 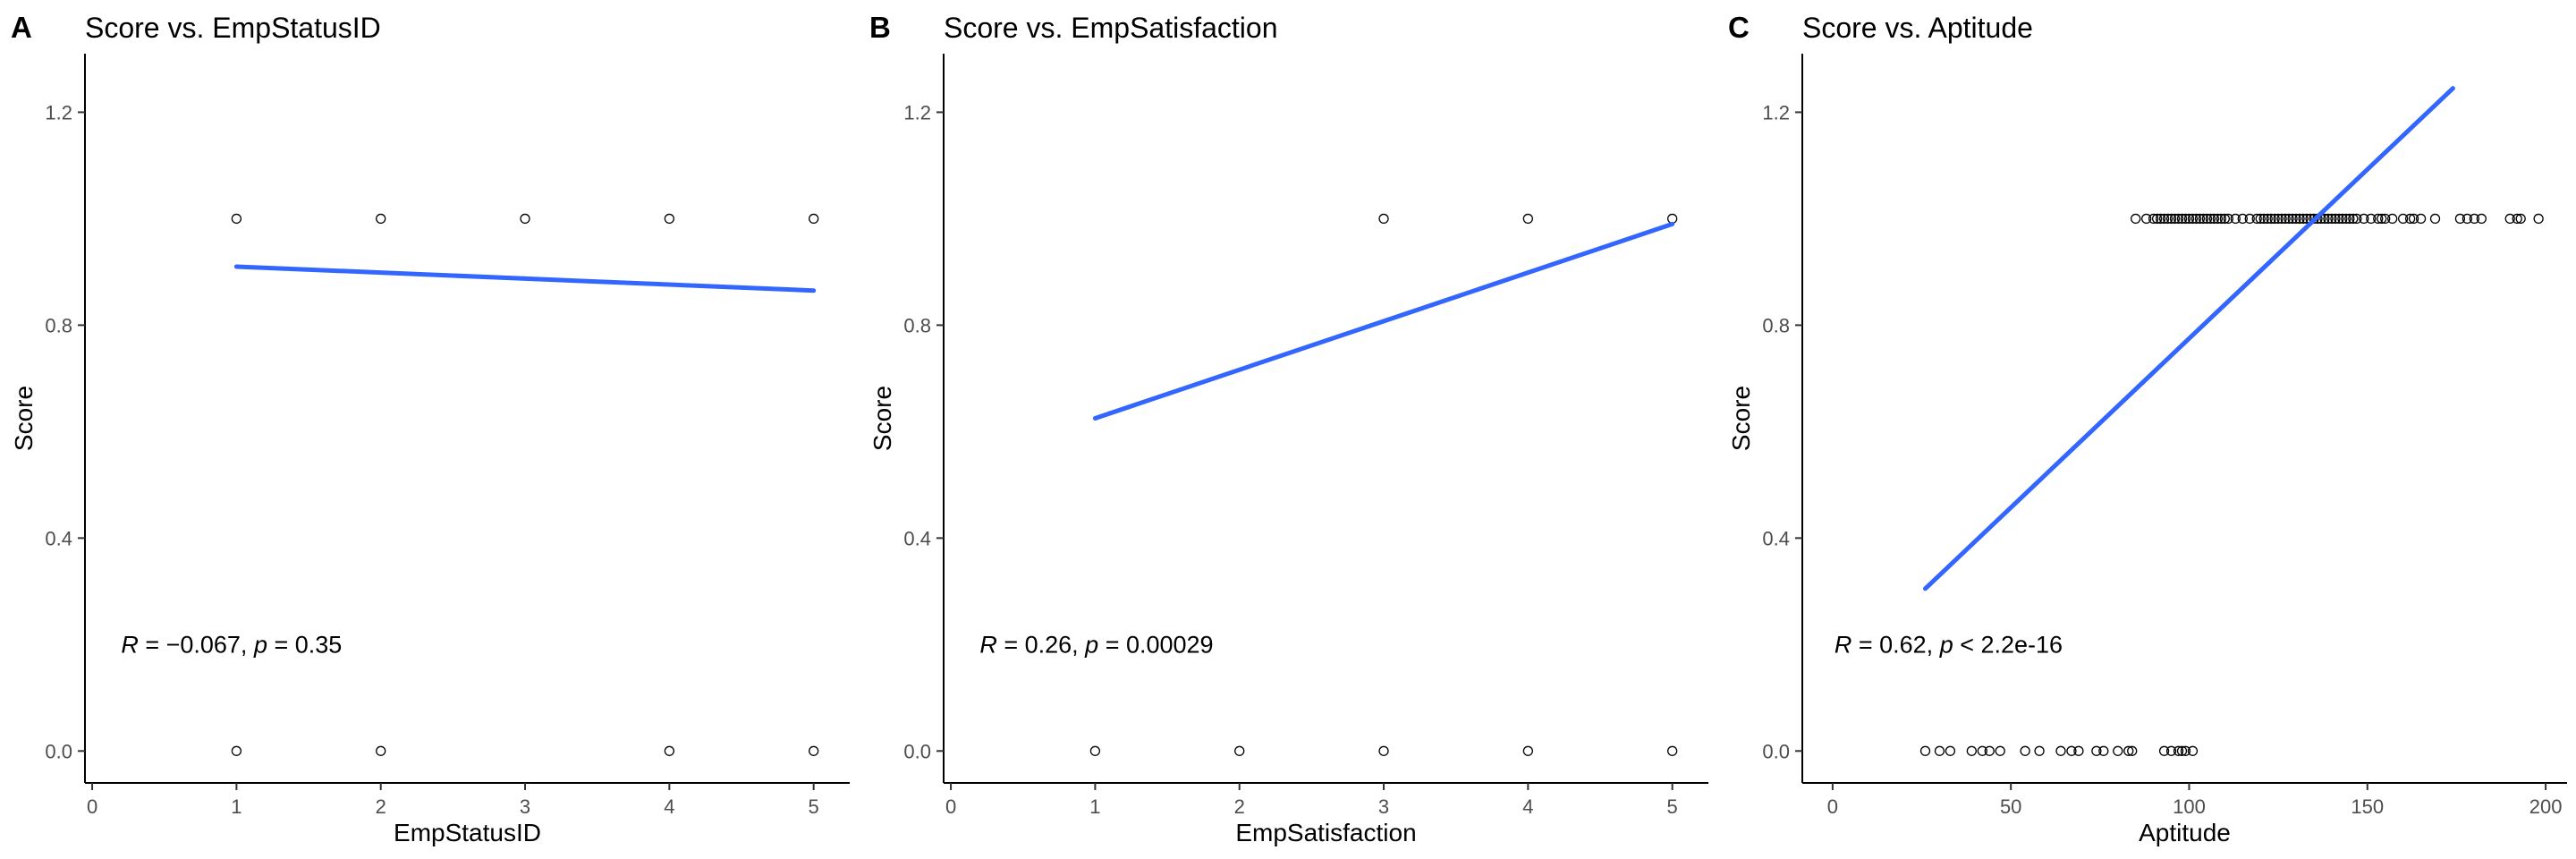 I want to click on panel-letter: A, so click(x=21, y=27).